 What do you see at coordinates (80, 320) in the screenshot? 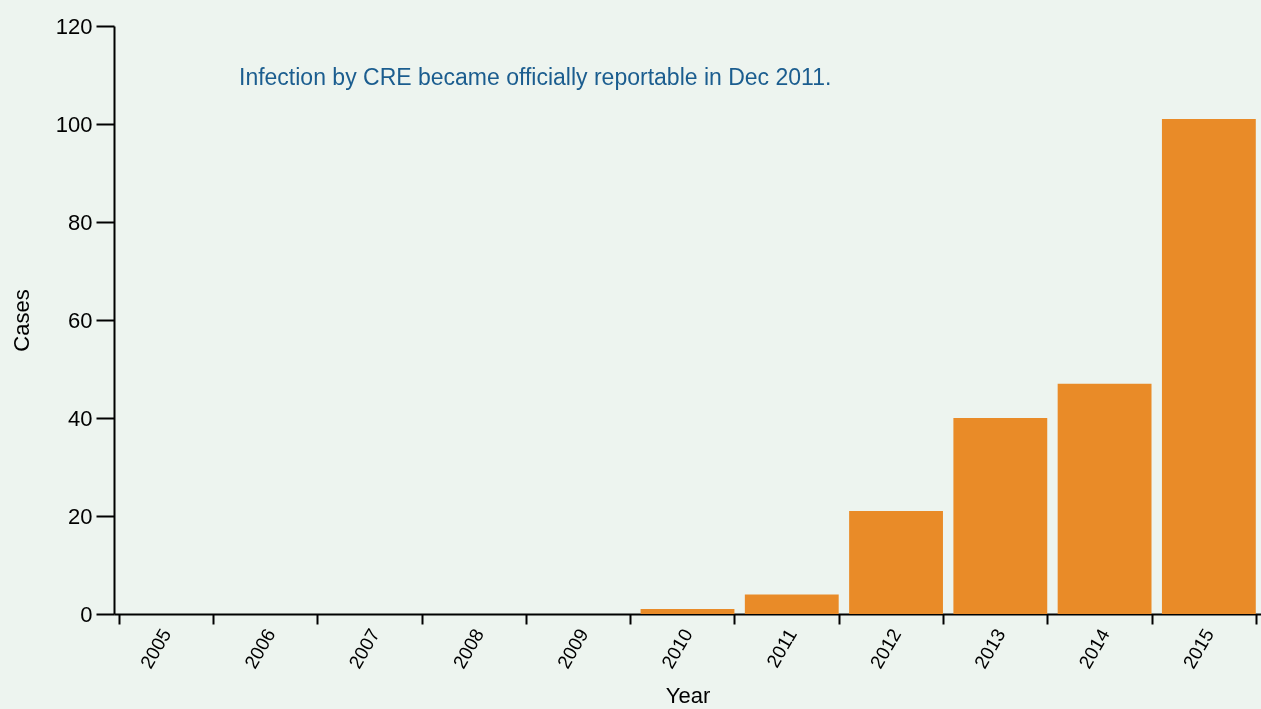
I see `y-tick-label: 60` at bounding box center [80, 320].